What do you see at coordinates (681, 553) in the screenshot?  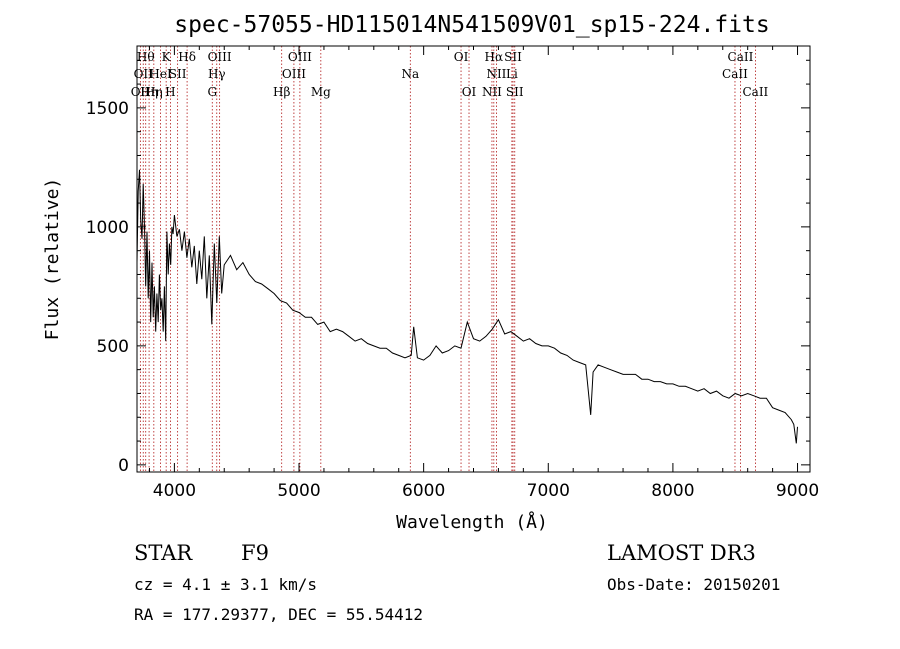 I see `survey-name: LAMOST DR3` at bounding box center [681, 553].